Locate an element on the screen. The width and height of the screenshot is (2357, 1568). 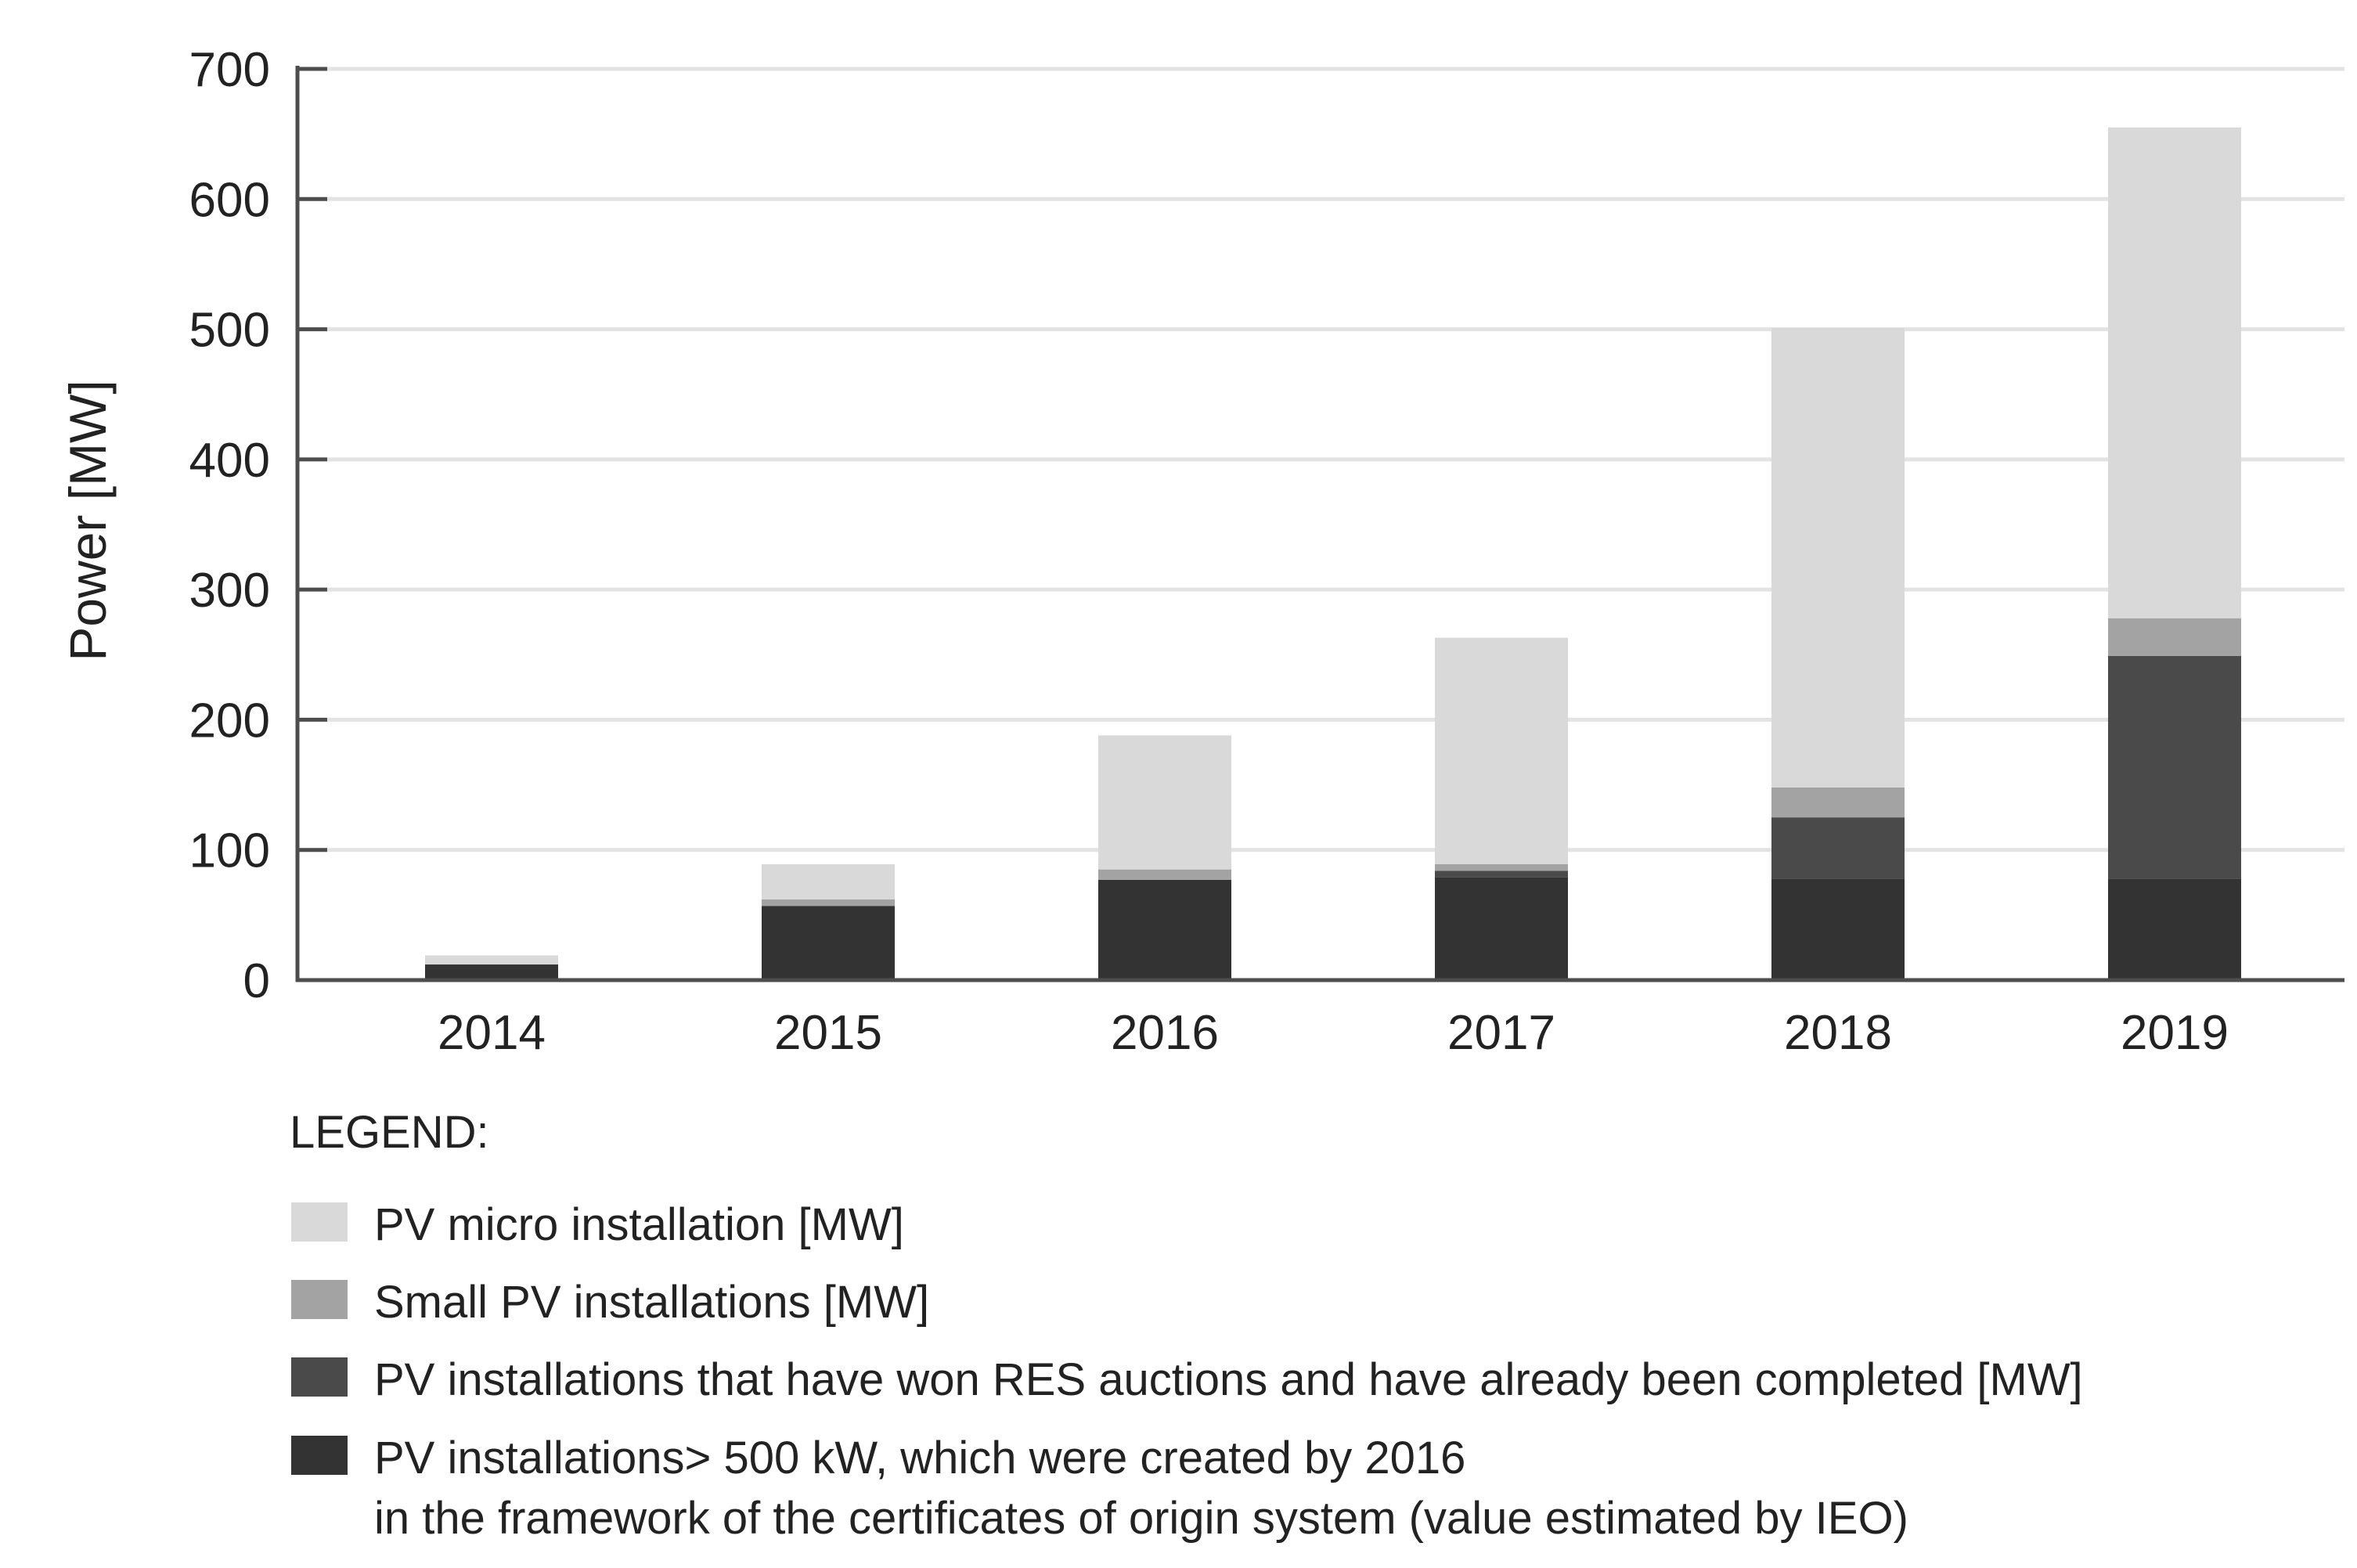
x-tick-label-2018: 2018 is located at coordinates (1838, 1033).